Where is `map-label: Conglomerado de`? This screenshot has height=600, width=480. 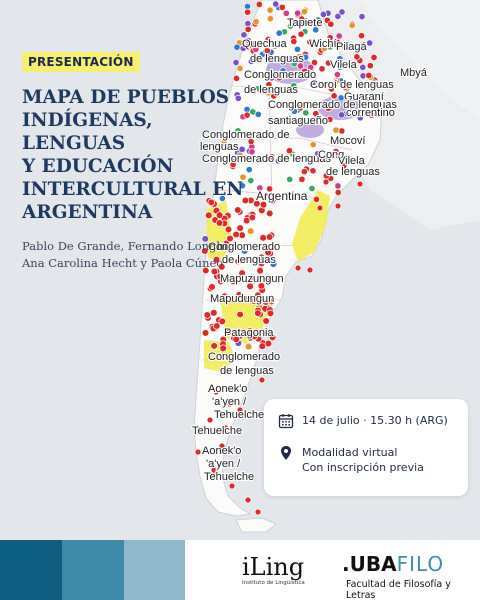 map-label: Conglomerado de is located at coordinates (245, 135).